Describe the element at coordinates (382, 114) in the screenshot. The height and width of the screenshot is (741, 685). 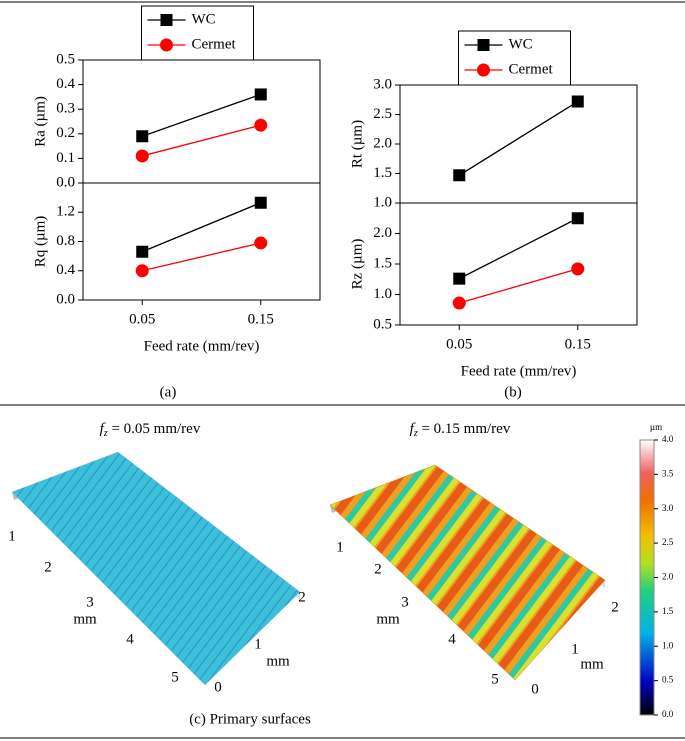
I see `y-tick-label: 2.5` at that location.